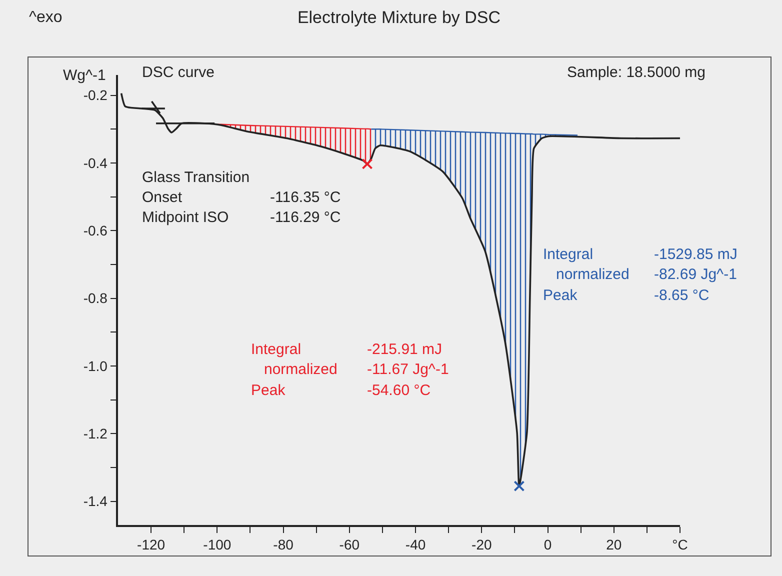 The width and height of the screenshot is (782, 576). Describe the element at coordinates (151, 544) in the screenshot. I see `x-tick-label: -120` at that location.